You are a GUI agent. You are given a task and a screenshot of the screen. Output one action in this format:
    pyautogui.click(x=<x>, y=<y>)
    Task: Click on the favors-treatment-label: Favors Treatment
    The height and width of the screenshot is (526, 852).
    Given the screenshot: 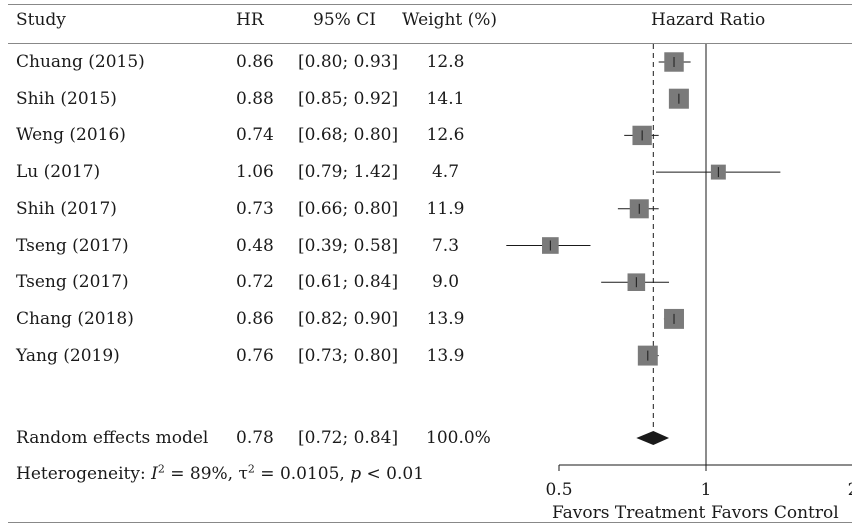 What is the action you would take?
    pyautogui.click(x=628, y=513)
    